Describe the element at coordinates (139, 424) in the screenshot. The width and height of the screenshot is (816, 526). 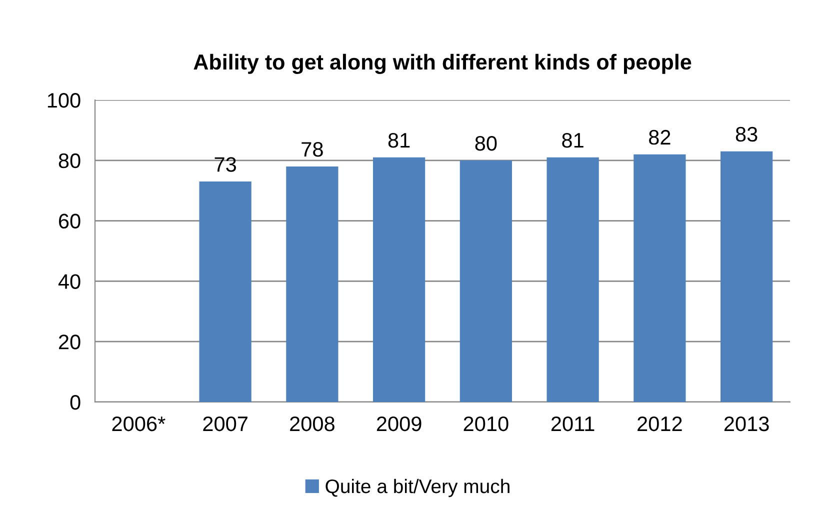
I see `x-tick-label: 2006*` at that location.